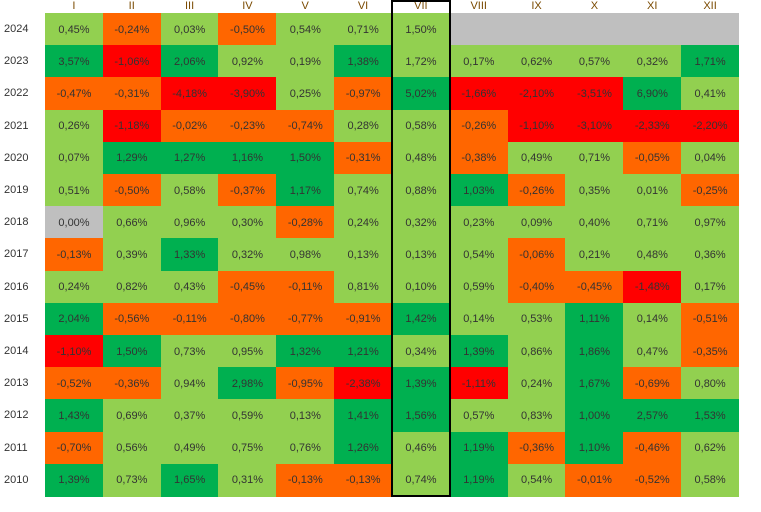 This screenshot has height=512, width=761. Describe the element at coordinates (247, 416) in the screenshot. I see `heatmap-cell: 0,59%` at that location.